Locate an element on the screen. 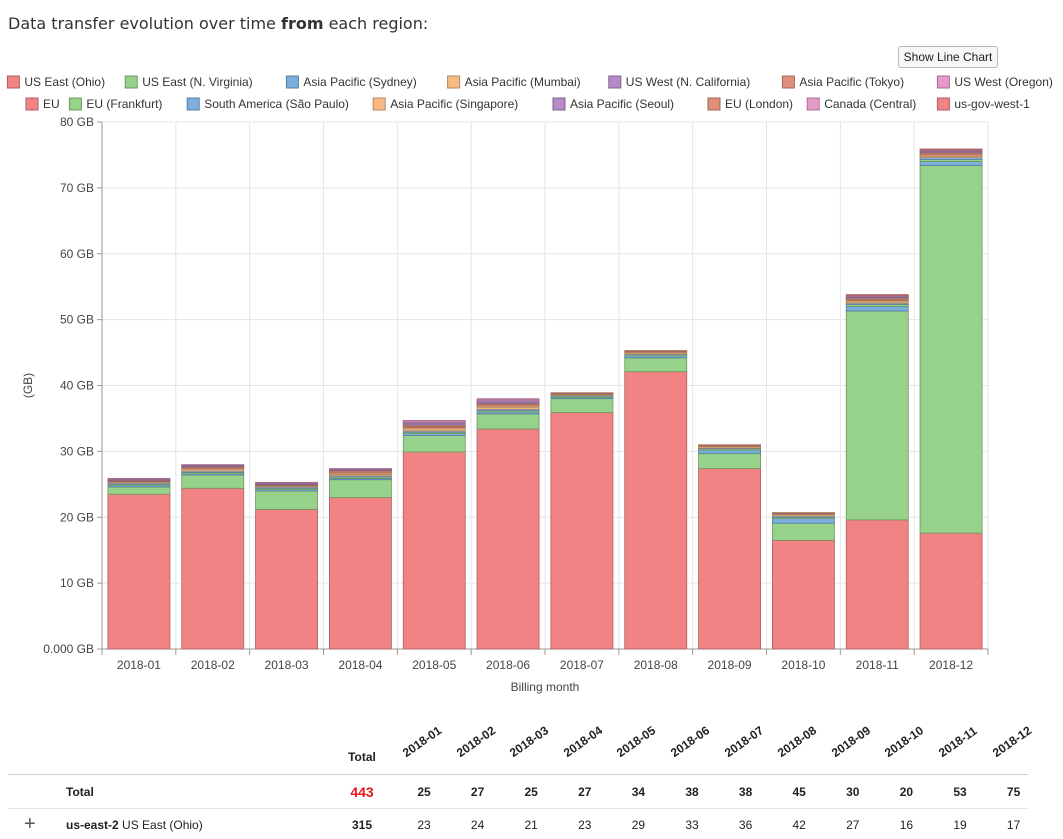  table-total-label: Total is located at coordinates (80, 792).